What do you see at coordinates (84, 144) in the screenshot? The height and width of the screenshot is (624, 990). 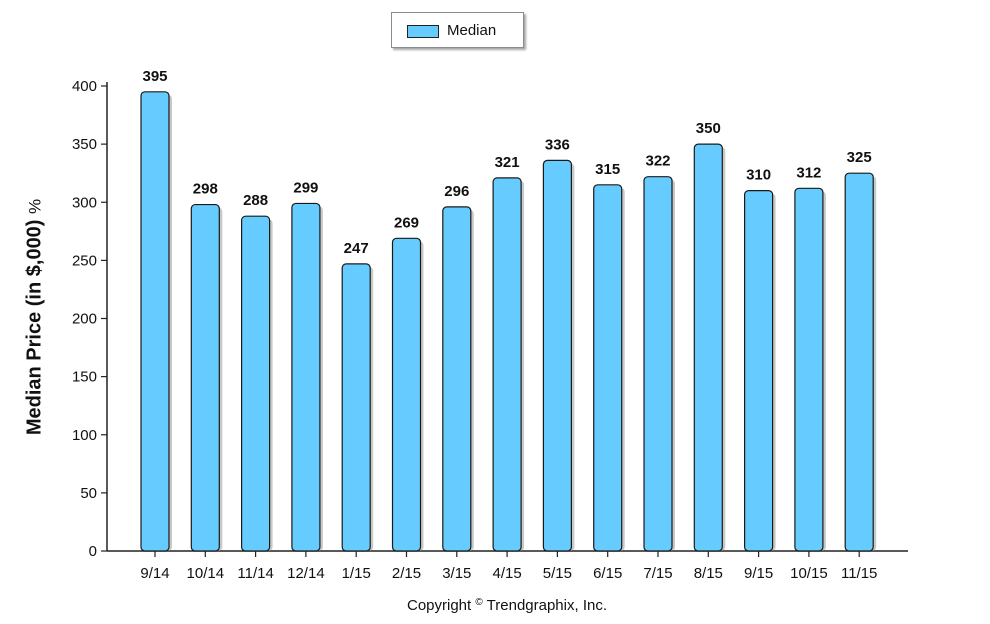 I see `y-tick-label: 350` at bounding box center [84, 144].